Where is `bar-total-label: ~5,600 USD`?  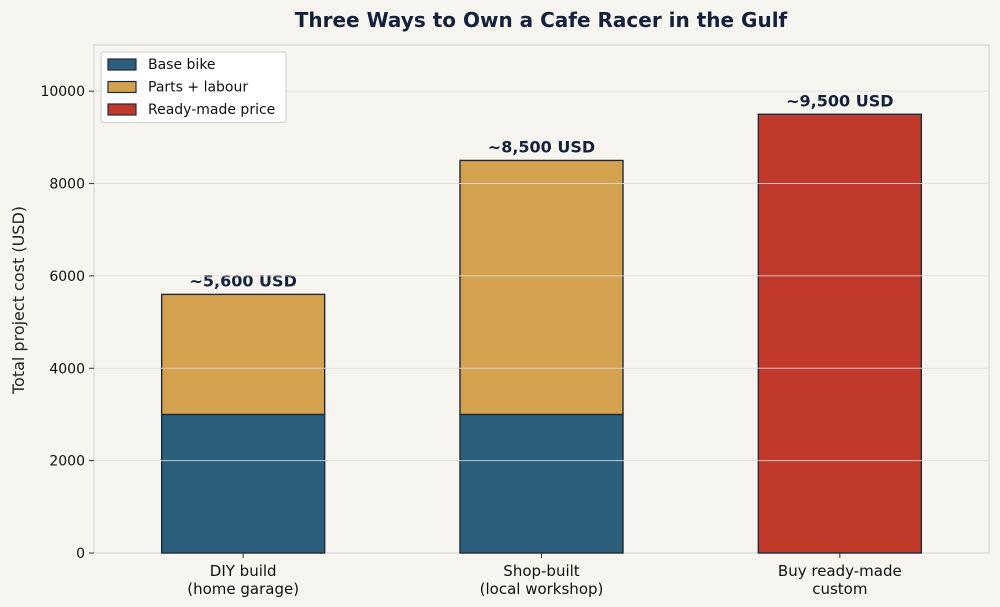 bar-total-label: ~5,600 USD is located at coordinates (242, 280).